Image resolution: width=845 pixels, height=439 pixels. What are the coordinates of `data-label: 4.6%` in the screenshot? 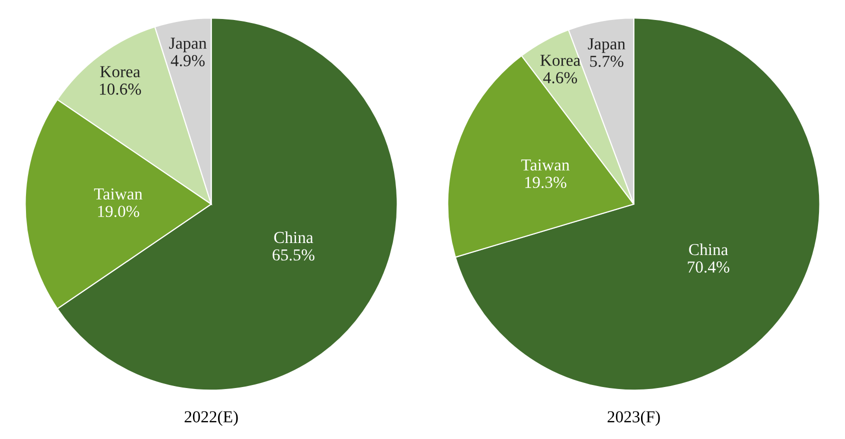 It's located at (560, 78).